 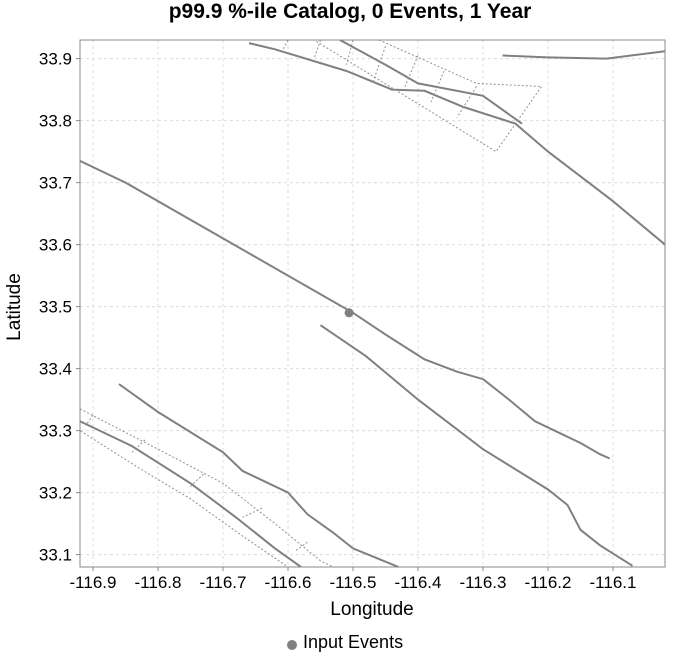 What do you see at coordinates (353, 642) in the screenshot?
I see `legend-label: Input Events` at bounding box center [353, 642].